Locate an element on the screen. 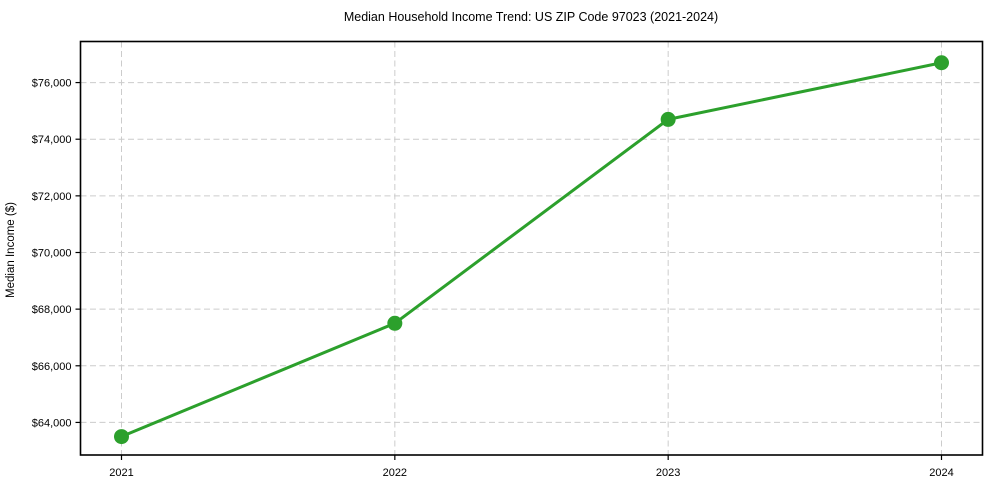  y-tick-label: $72,000 is located at coordinates (52, 197).